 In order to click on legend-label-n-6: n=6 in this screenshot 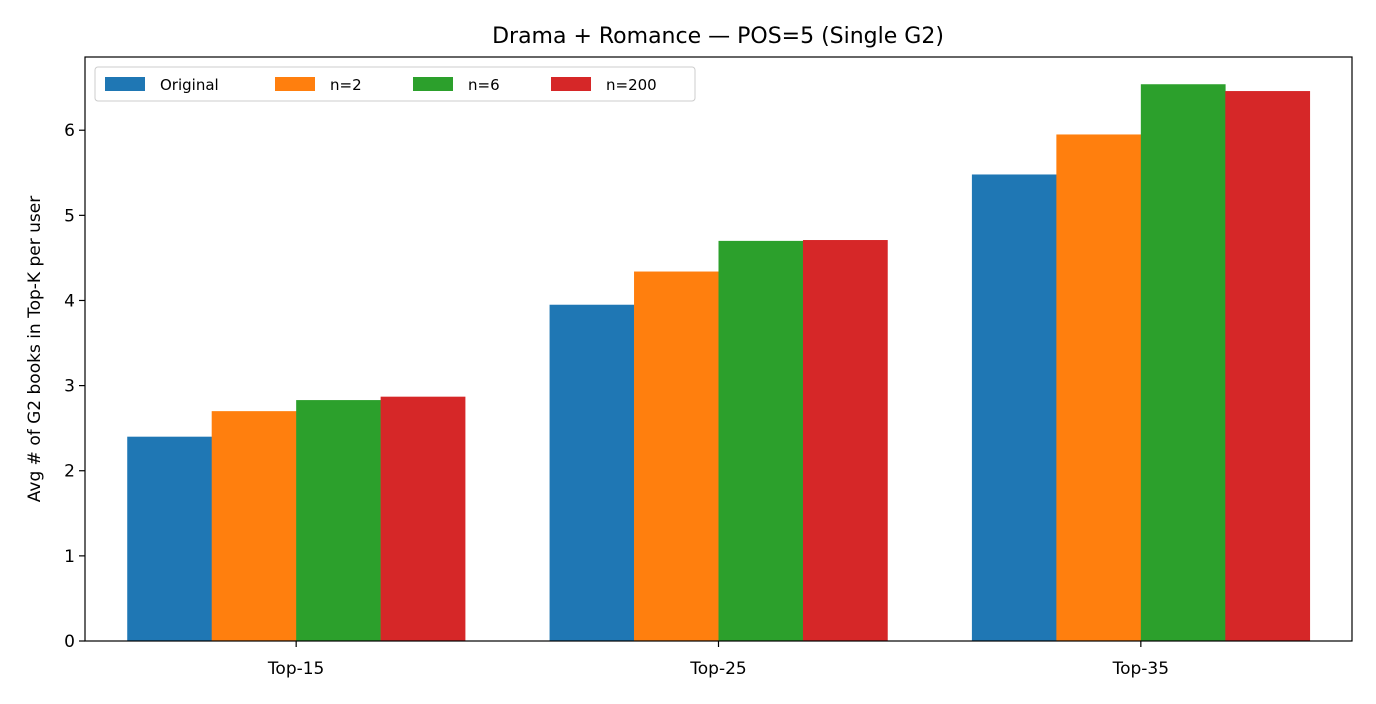, I will do `click(484, 85)`.